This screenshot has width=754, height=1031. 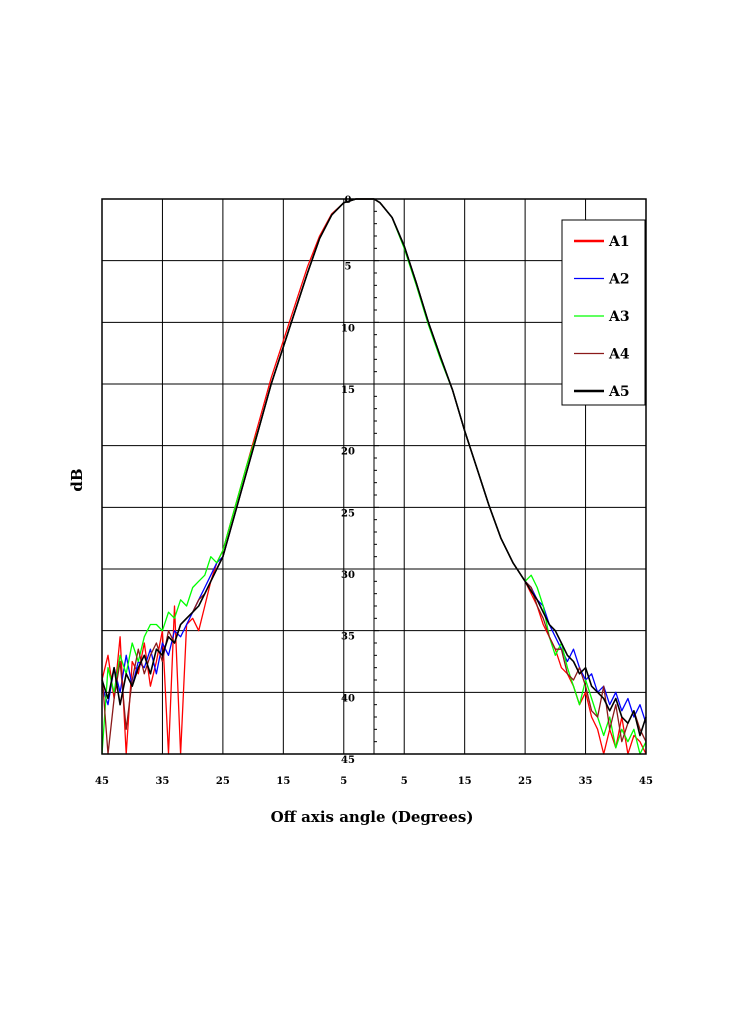 I want to click on legend-label-a3: A3, so click(x=619, y=317).